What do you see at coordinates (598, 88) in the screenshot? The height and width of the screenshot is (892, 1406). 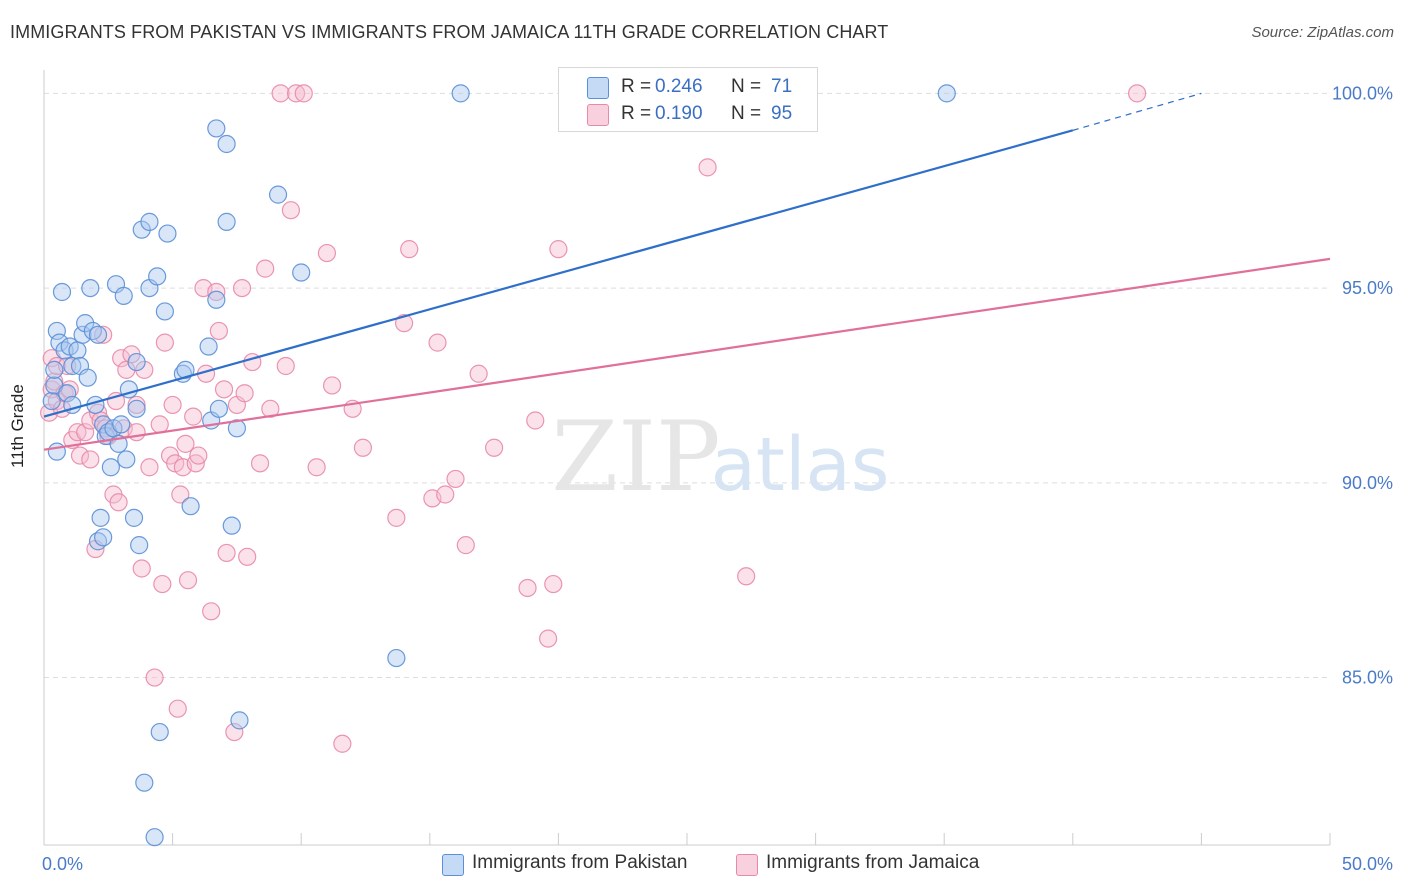 I see `legend-swatch-pakistan` at bounding box center [598, 88].